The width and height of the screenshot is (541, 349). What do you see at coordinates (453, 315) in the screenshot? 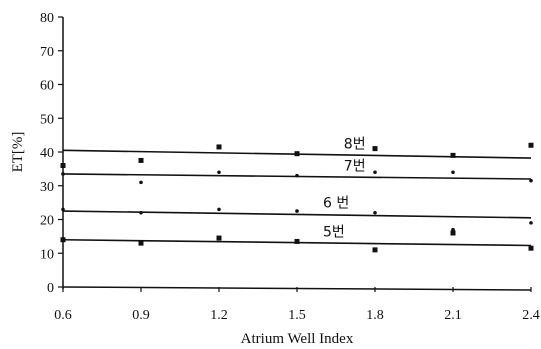
I see `x-tick-label: 2.1` at bounding box center [453, 315].